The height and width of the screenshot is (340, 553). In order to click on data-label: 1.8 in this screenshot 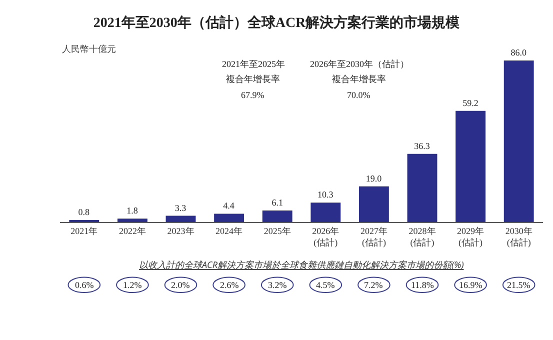, I will do `click(132, 211)`.